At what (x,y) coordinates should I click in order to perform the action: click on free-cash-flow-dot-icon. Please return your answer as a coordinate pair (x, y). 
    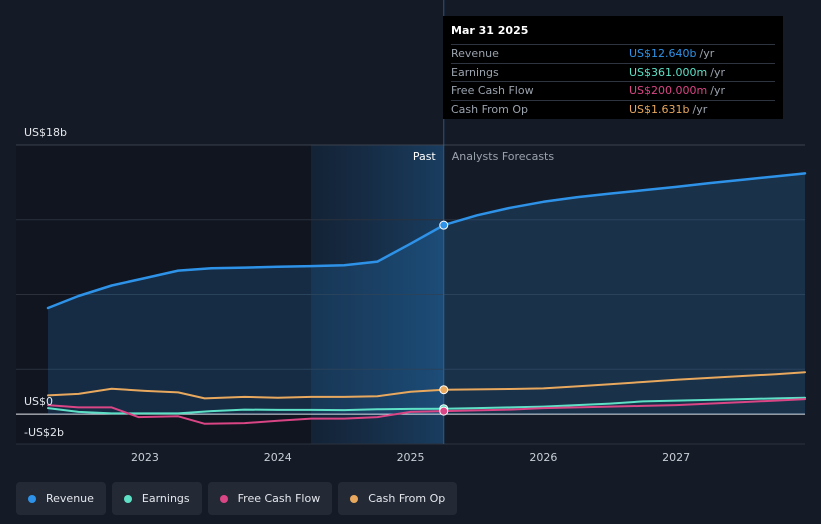
    Looking at the image, I should click on (223, 498).